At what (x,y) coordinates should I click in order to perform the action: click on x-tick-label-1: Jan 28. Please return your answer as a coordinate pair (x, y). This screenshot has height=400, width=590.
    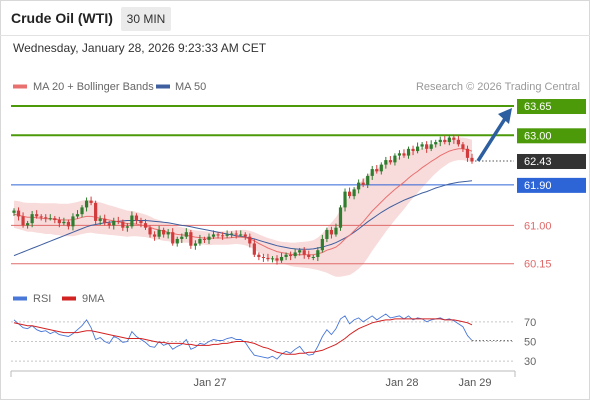
    Looking at the image, I should click on (401, 383).